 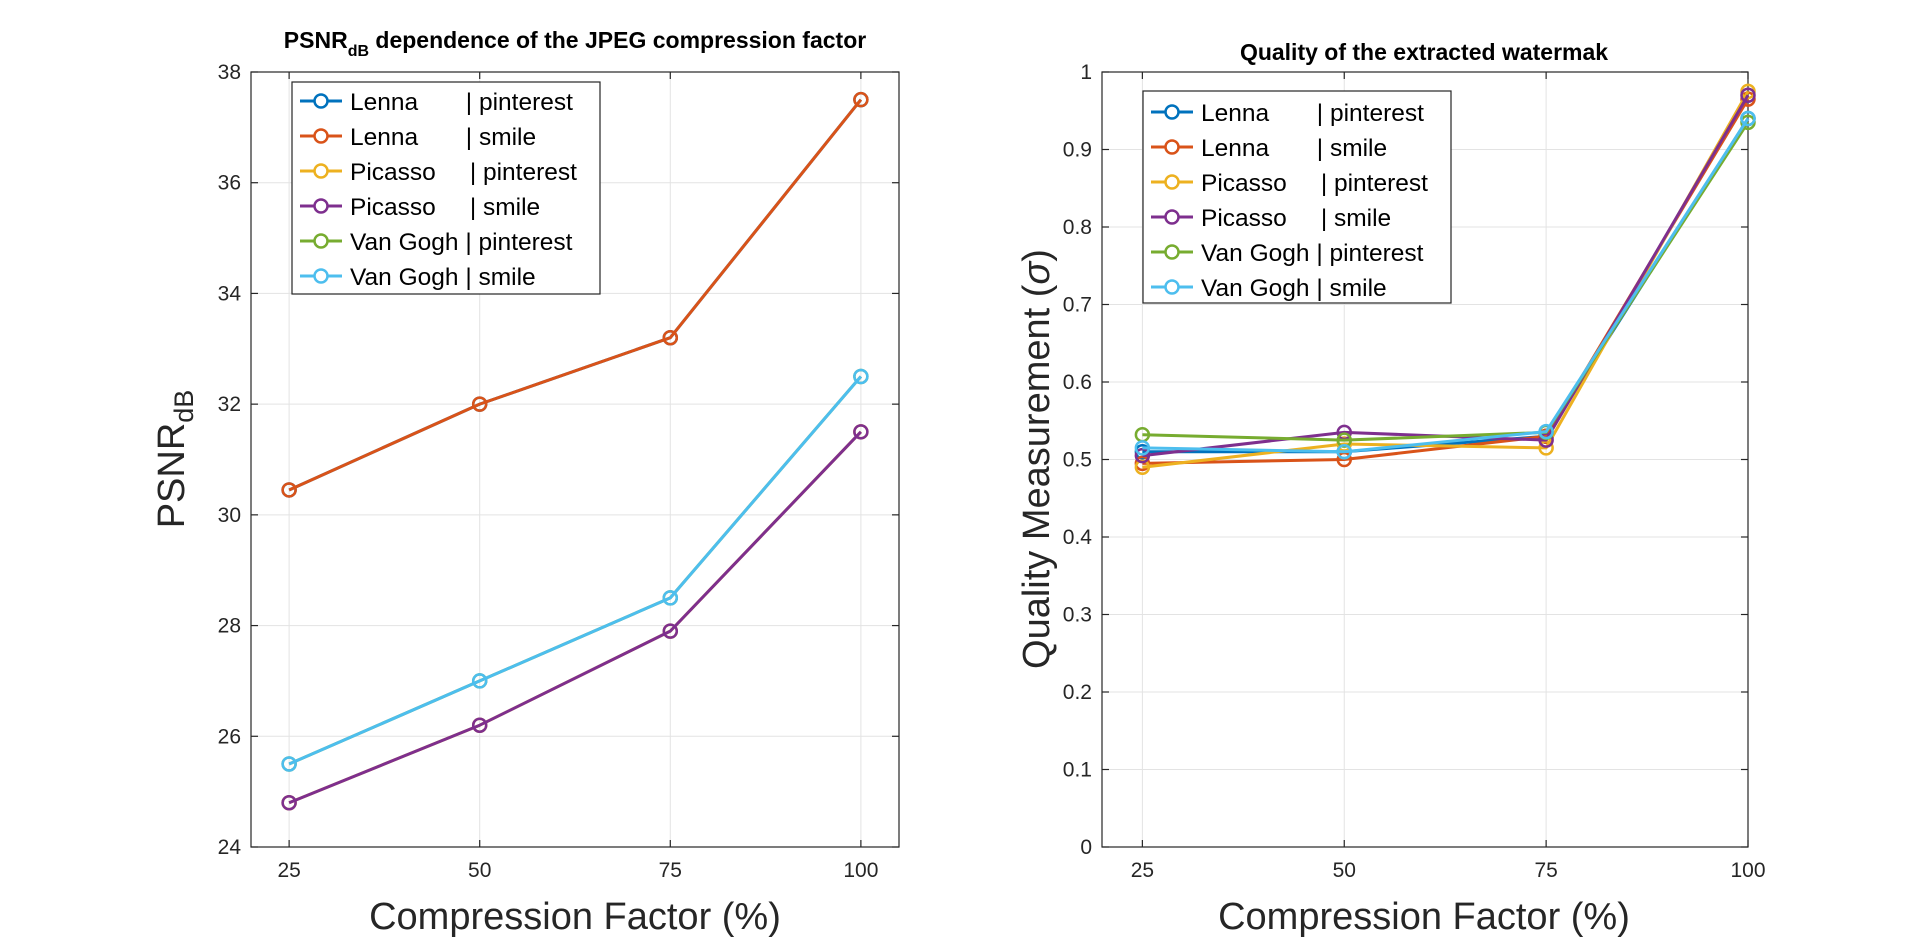 What do you see at coordinates (229, 72) in the screenshot?
I see `psnr-ytick-label-7: 38` at bounding box center [229, 72].